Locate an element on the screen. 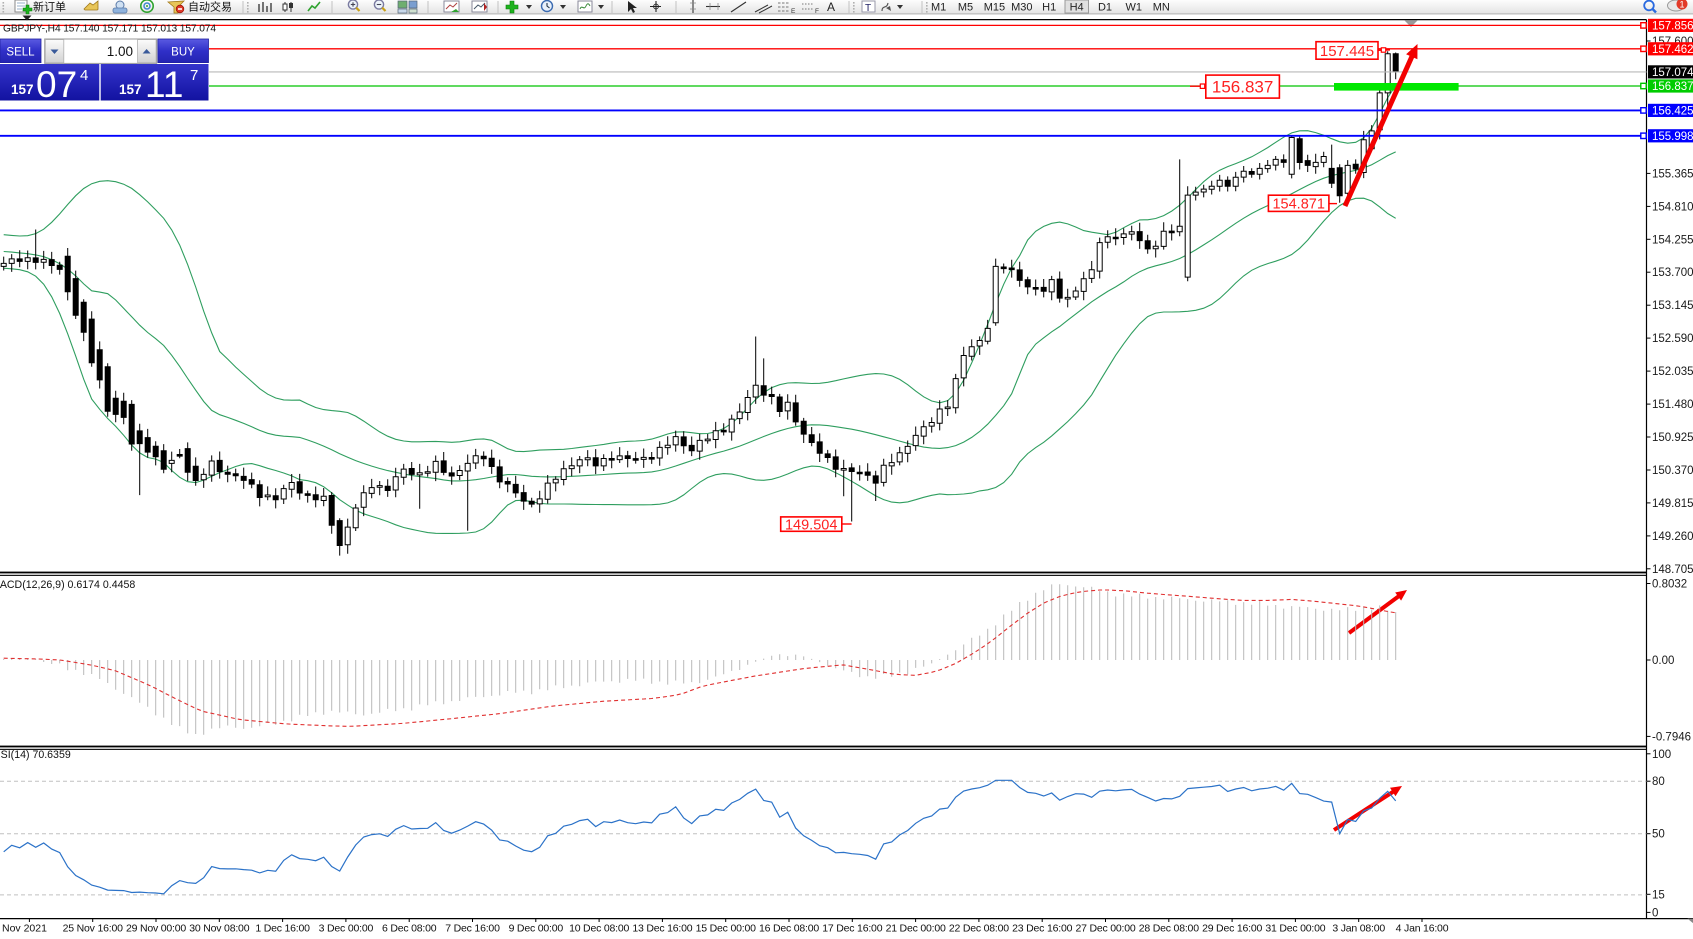  svg-text: 154.255 is located at coordinates (1672, 240).